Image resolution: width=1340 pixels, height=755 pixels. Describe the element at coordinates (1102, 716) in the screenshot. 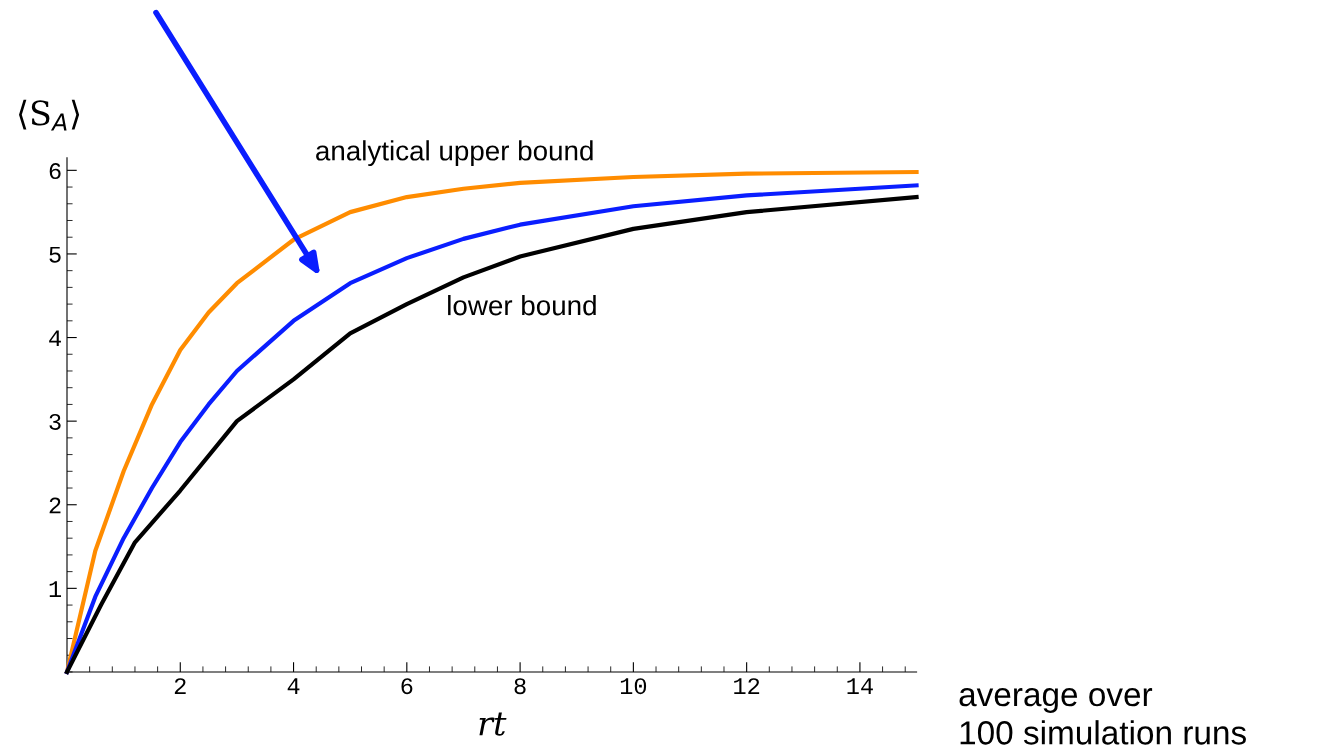

I see `text: average over 100 simulation runs` at that location.